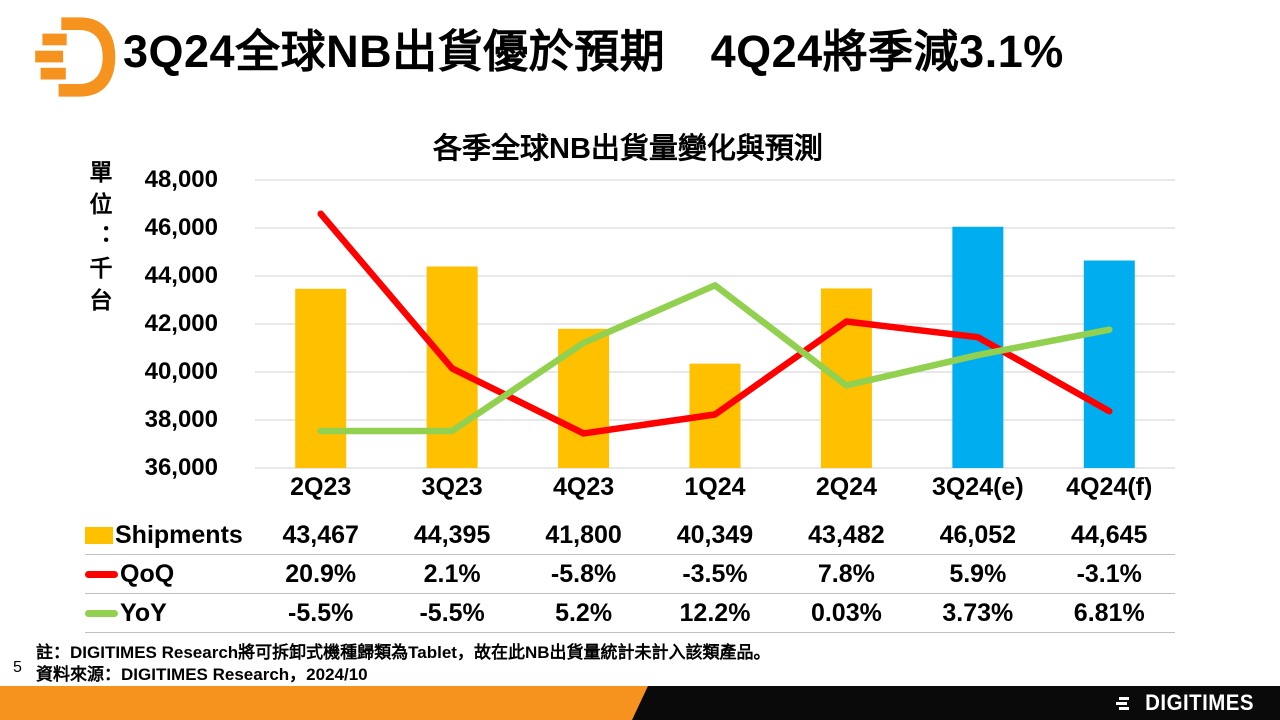 The width and height of the screenshot is (1280, 720). What do you see at coordinates (584, 612) in the screenshot?
I see `cell-yoy-4Q23: 5.2%` at bounding box center [584, 612].